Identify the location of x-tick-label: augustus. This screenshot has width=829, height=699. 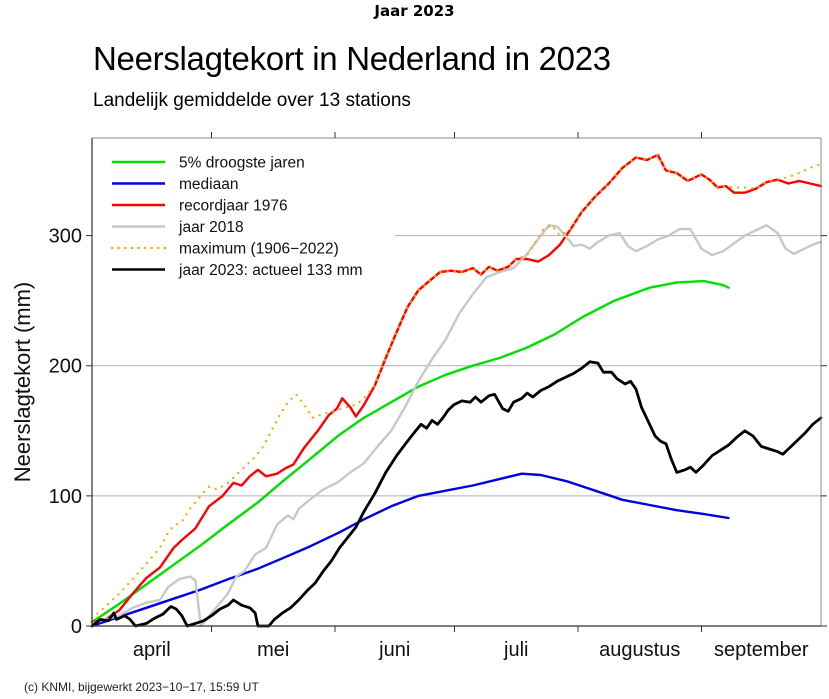
(639, 650).